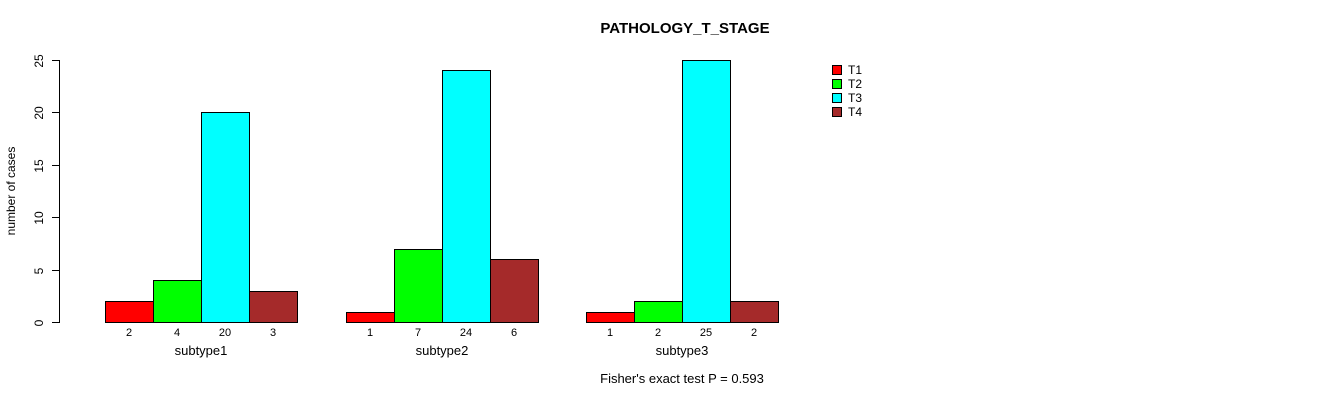 The image size is (1340, 400). Describe the element at coordinates (418, 286) in the screenshot. I see `bar-t2-subtype2` at that location.